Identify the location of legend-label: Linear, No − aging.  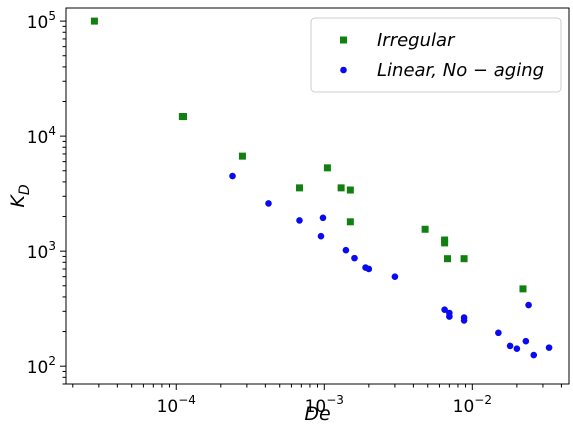
(460, 70).